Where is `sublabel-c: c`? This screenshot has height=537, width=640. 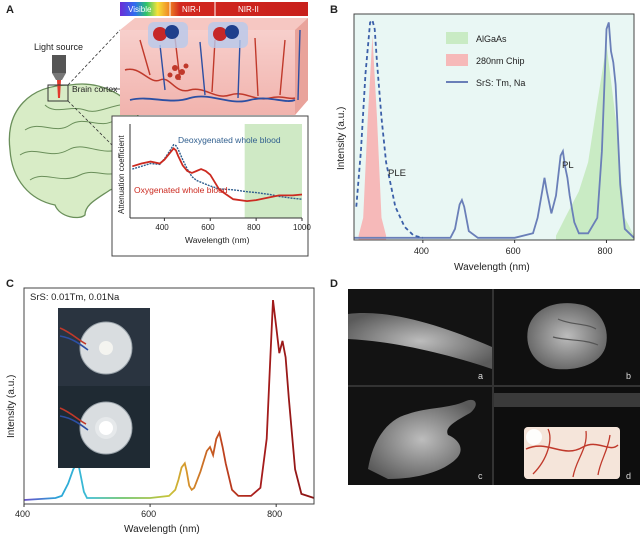
sublabel-c: c is located at coordinates (480, 476).